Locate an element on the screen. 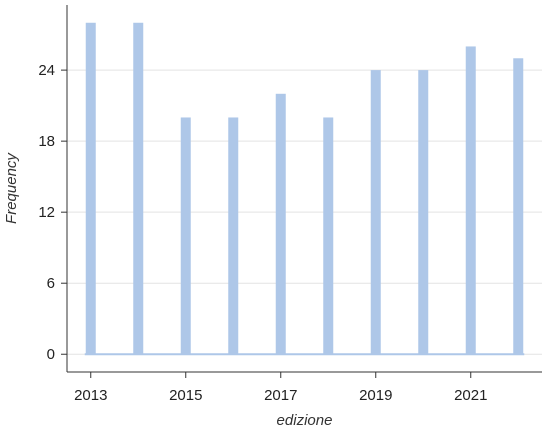 The height and width of the screenshot is (431, 553). bar-2017 is located at coordinates (280, 224).